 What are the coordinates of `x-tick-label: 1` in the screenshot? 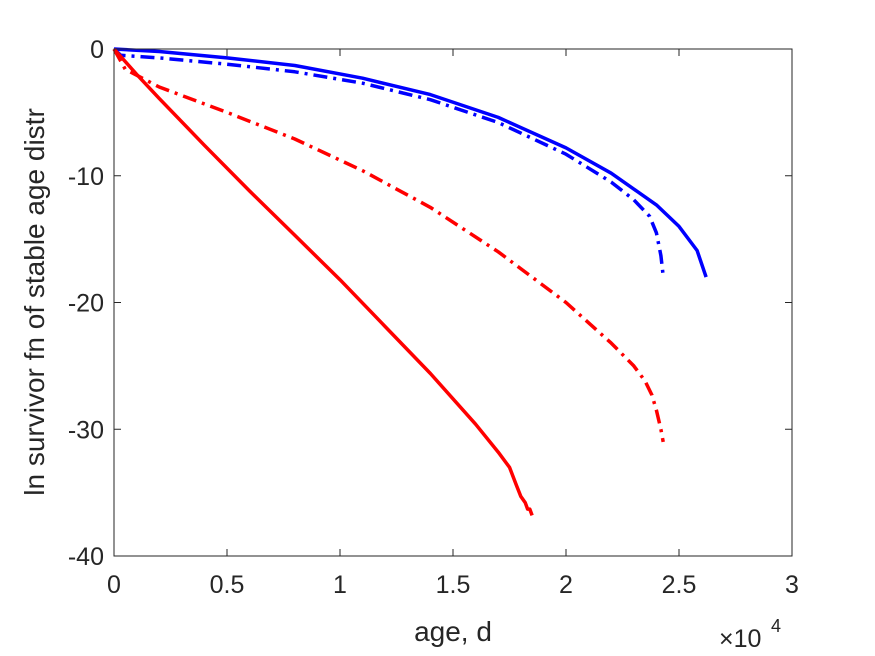 It's located at (340, 585).